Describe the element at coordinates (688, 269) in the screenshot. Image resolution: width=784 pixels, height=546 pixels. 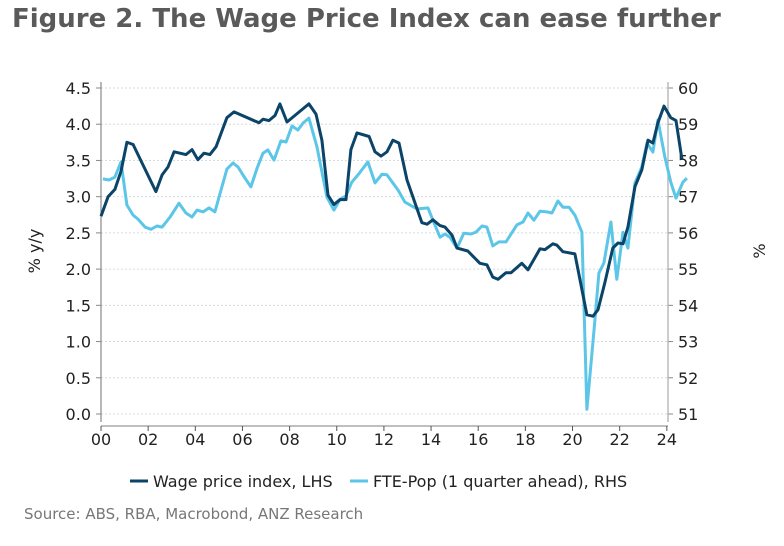
I see `y2-tick-label: 55` at that location.